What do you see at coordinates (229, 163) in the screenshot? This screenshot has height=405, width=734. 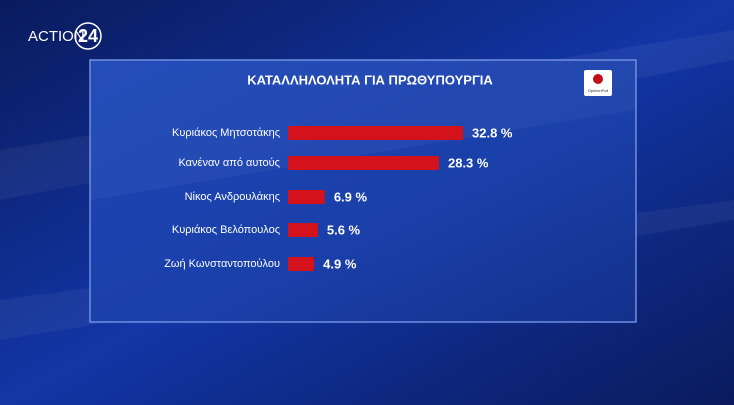 I see `category-label: Κανέναν από αυτούς` at bounding box center [229, 163].